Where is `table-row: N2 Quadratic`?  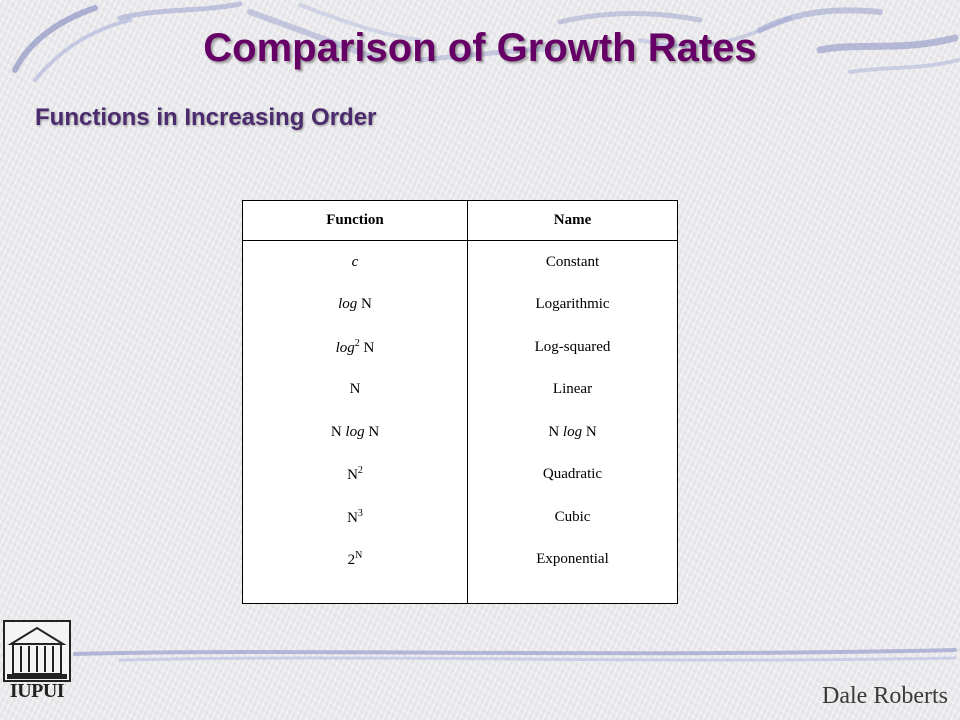 table-row: N2 Quadratic is located at coordinates (460, 474).